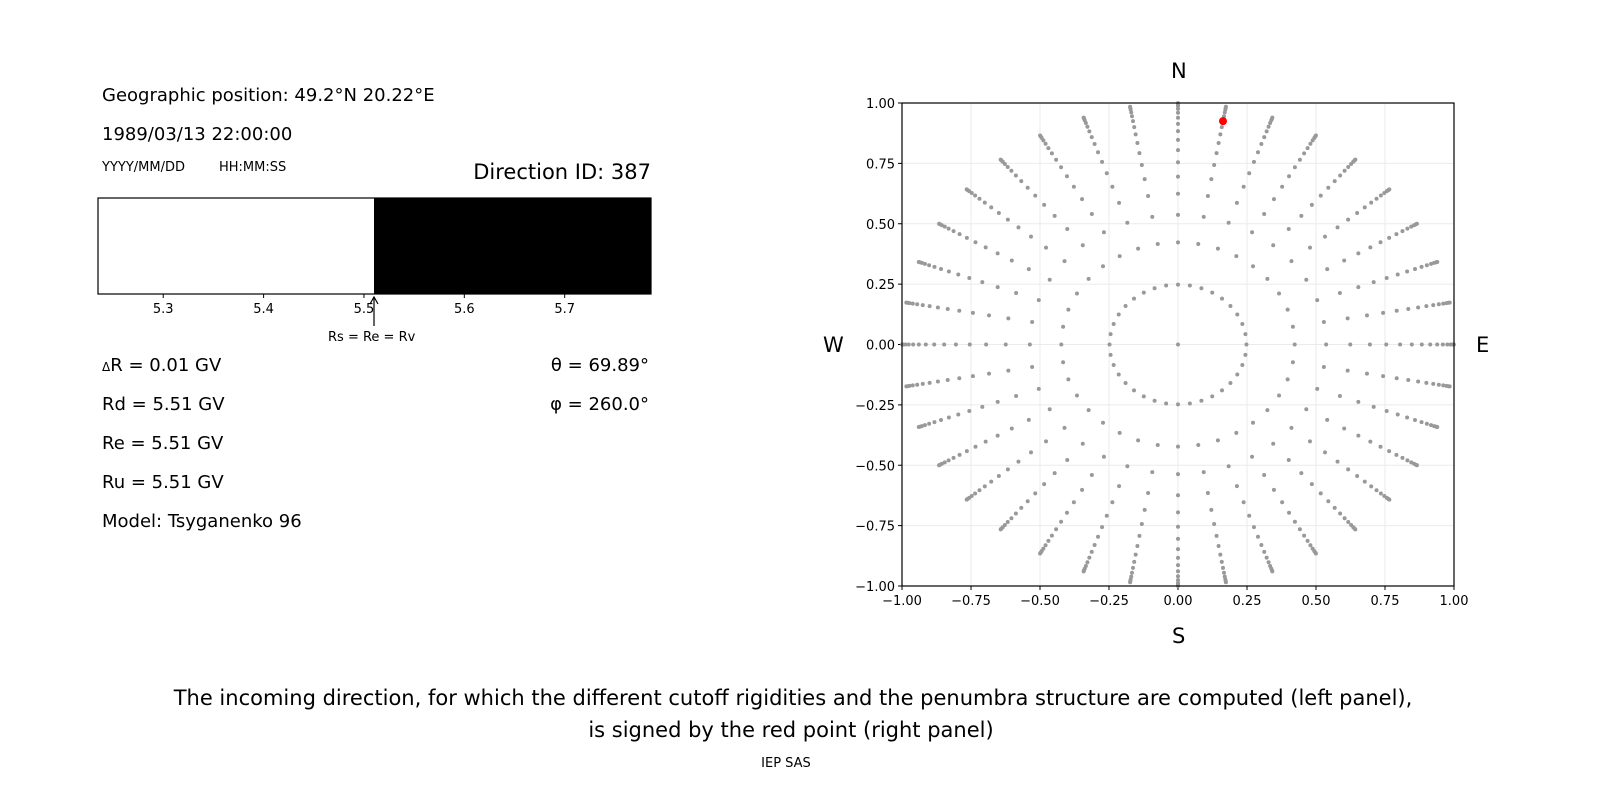 This screenshot has height=800, width=1600. What do you see at coordinates (1040, 601) in the screenshot?
I see `x-tick-label: −0.50` at bounding box center [1040, 601].